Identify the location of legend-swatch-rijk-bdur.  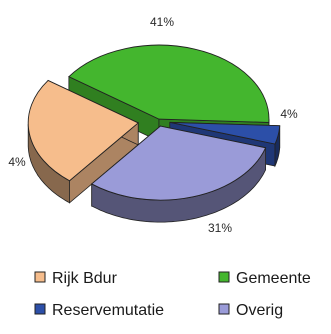
(40, 277).